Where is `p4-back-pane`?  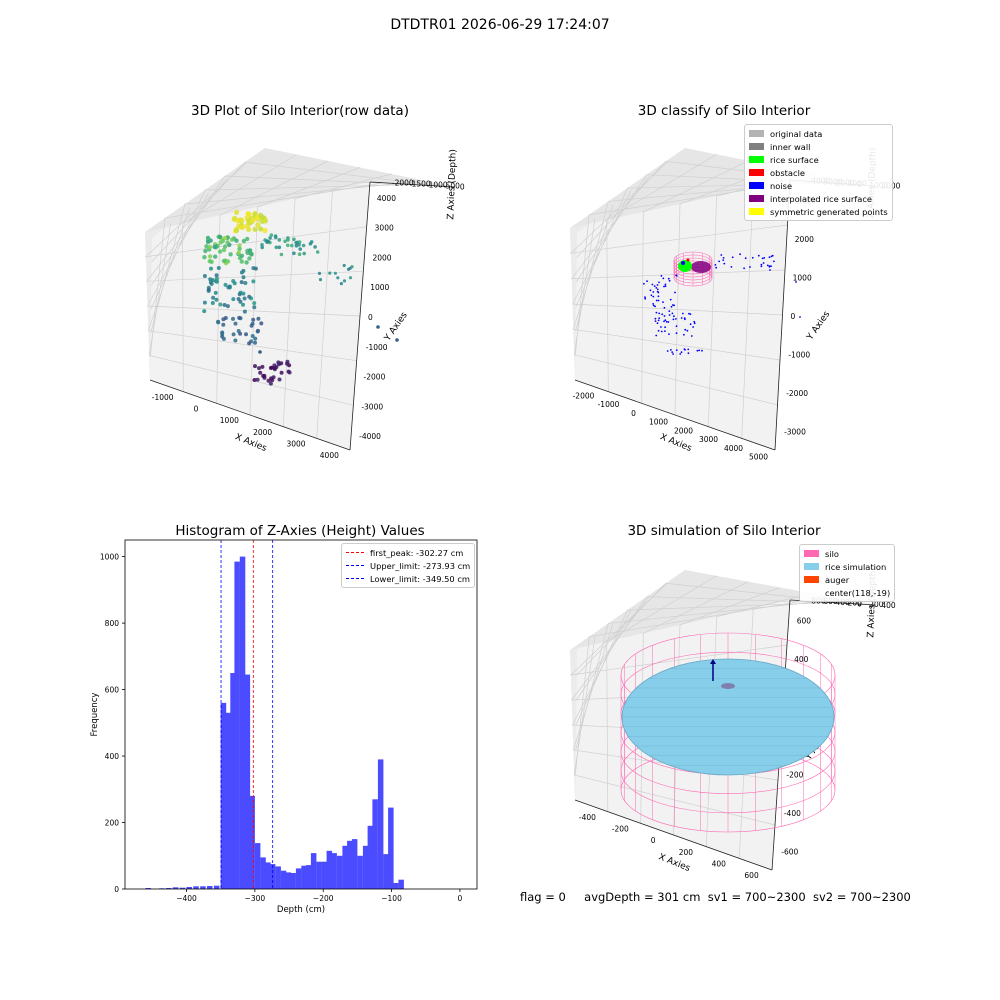 p4-back-pane is located at coordinates (722, 610).